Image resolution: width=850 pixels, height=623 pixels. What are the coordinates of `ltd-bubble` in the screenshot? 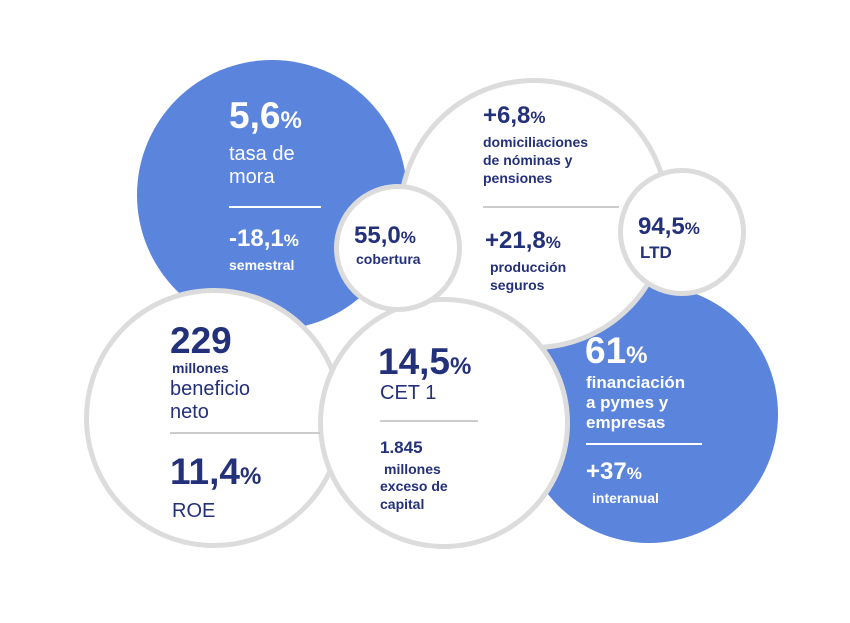 It's located at (682, 232).